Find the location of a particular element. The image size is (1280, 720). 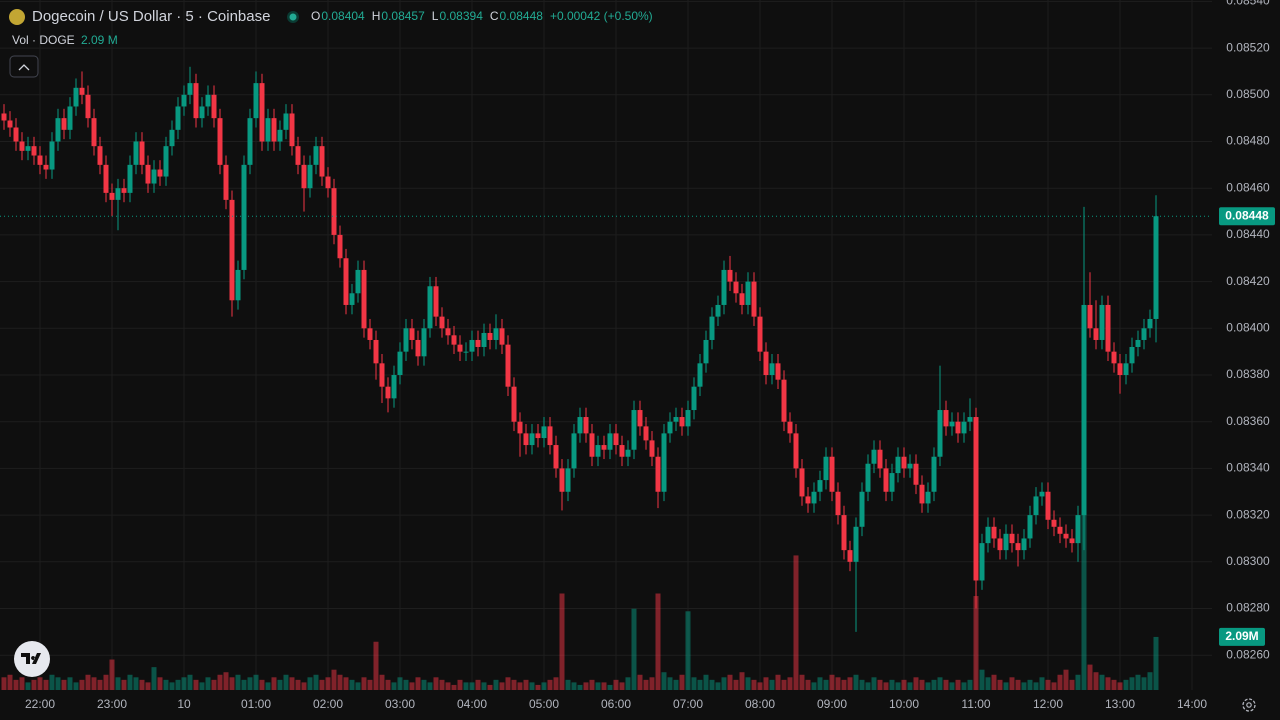

collapse-button is located at coordinates (24, 66).